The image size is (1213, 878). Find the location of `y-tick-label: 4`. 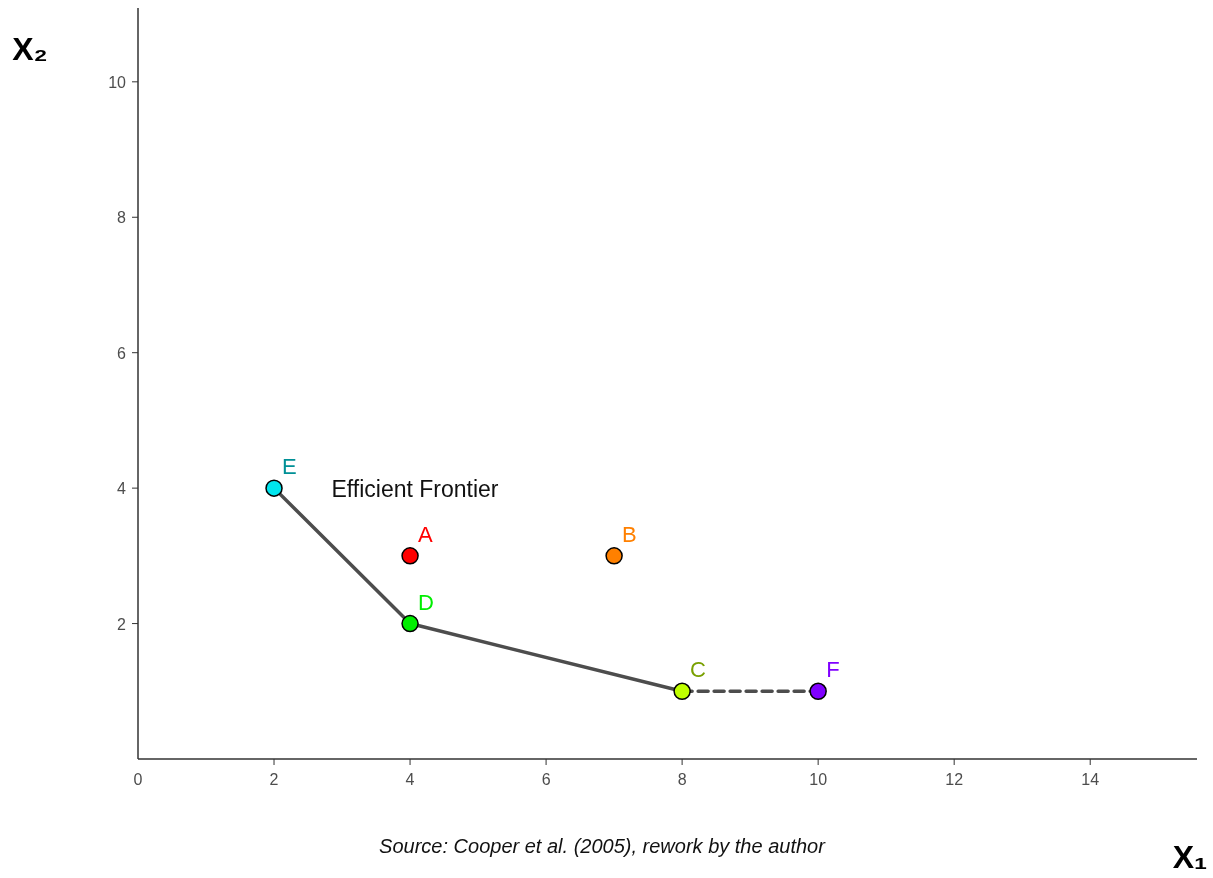

y-tick-label: 4 is located at coordinates (122, 489).